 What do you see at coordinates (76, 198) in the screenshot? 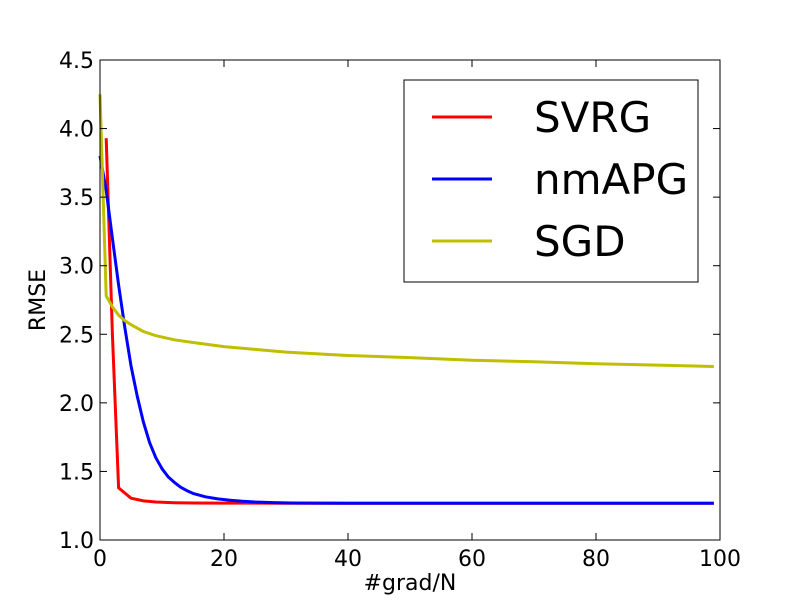
I see `y-tick-label: 3.5` at bounding box center [76, 198].